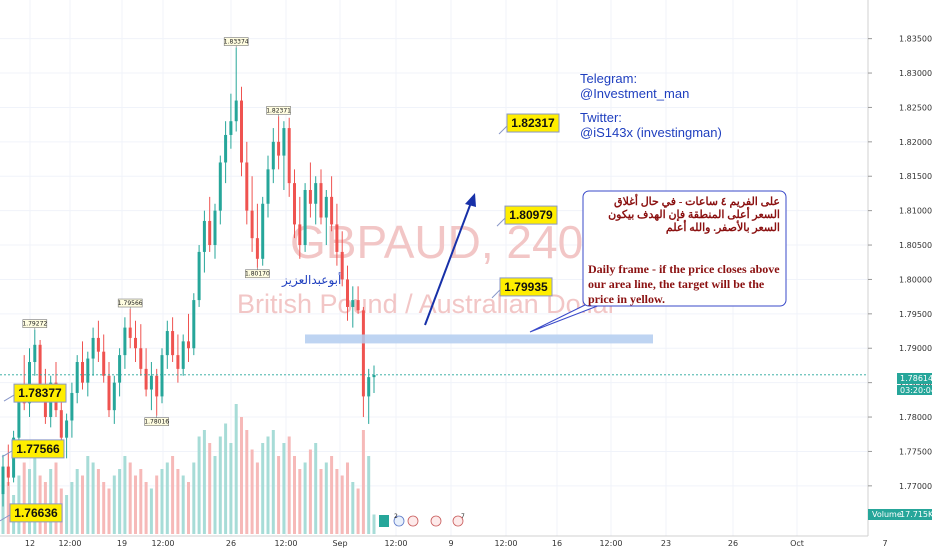  Describe the element at coordinates (278, 110) in the screenshot. I see `marker-label: 1.82371` at that location.